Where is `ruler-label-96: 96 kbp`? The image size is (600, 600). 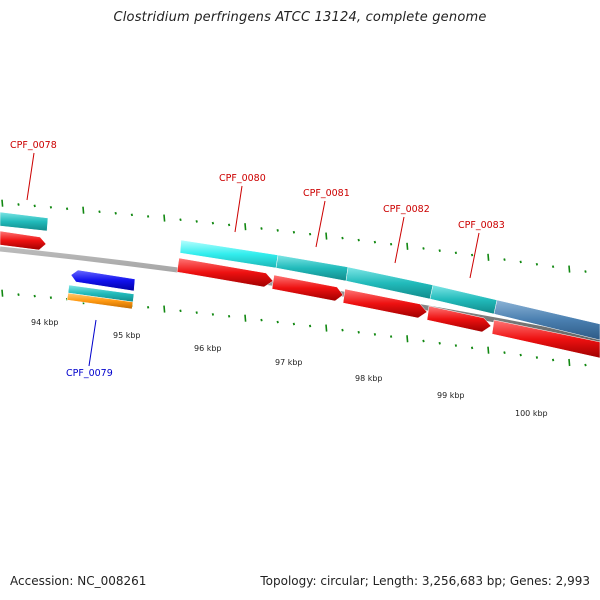
ruler-label-96: 96 kbp is located at coordinates (208, 348).